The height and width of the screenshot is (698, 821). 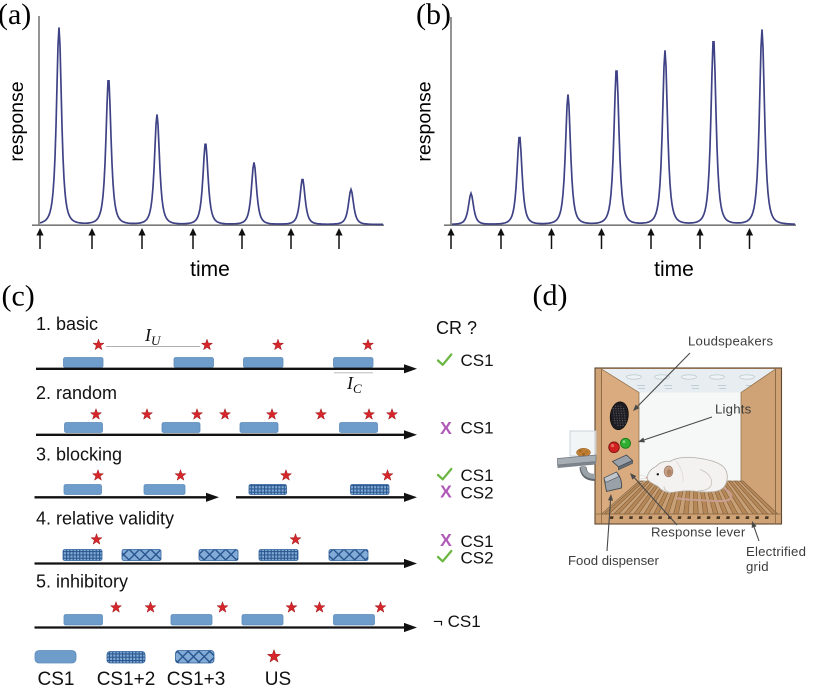 I want to click on svg-text: 3. blocking, so click(x=79, y=455).